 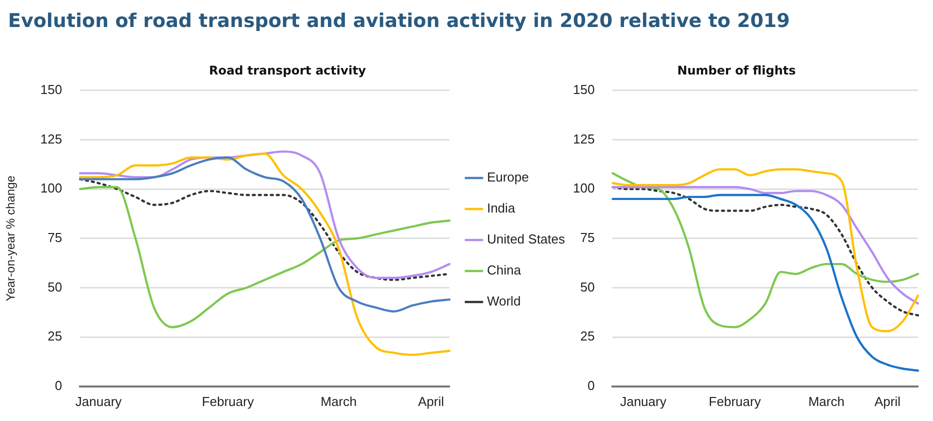 I want to click on legend-label: World, so click(x=503, y=301).